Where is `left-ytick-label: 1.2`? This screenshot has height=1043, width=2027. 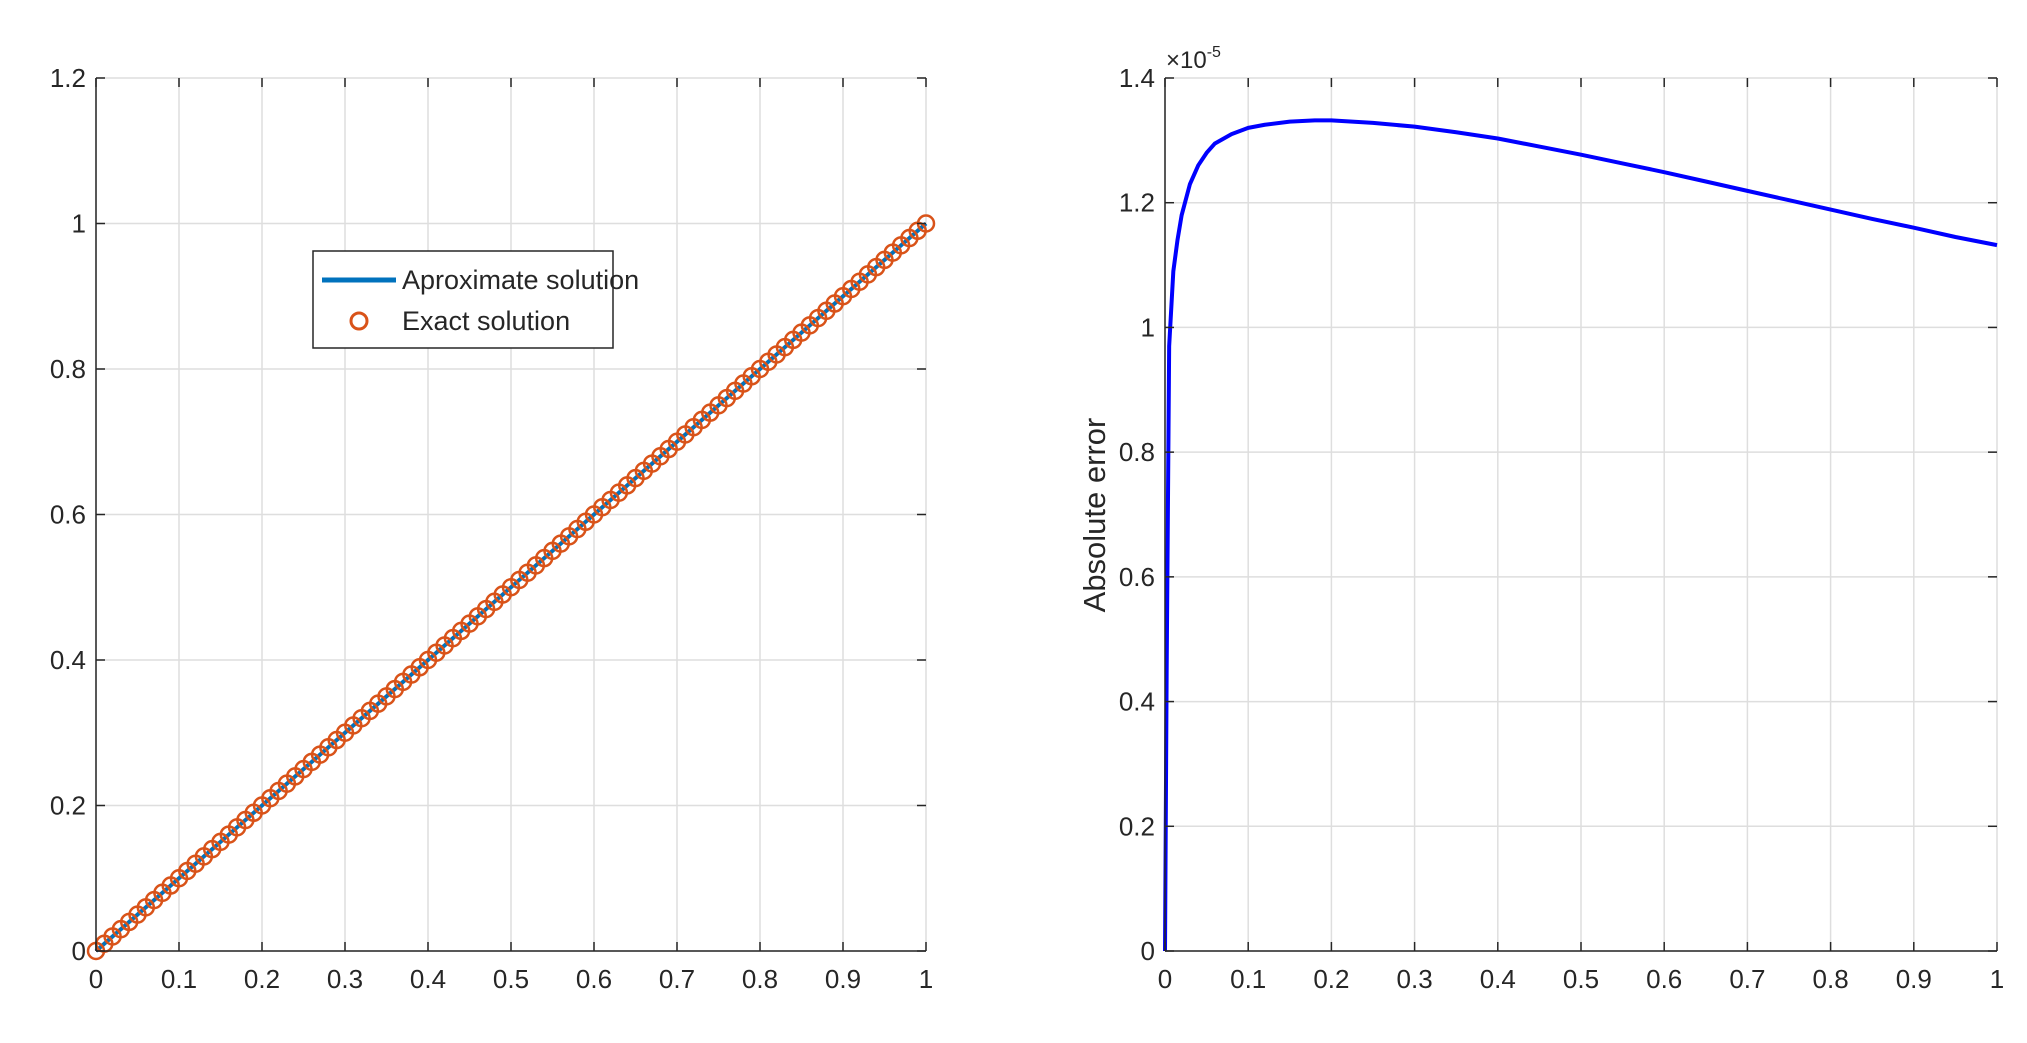 left-ytick-label: 1.2 is located at coordinates (68, 78).